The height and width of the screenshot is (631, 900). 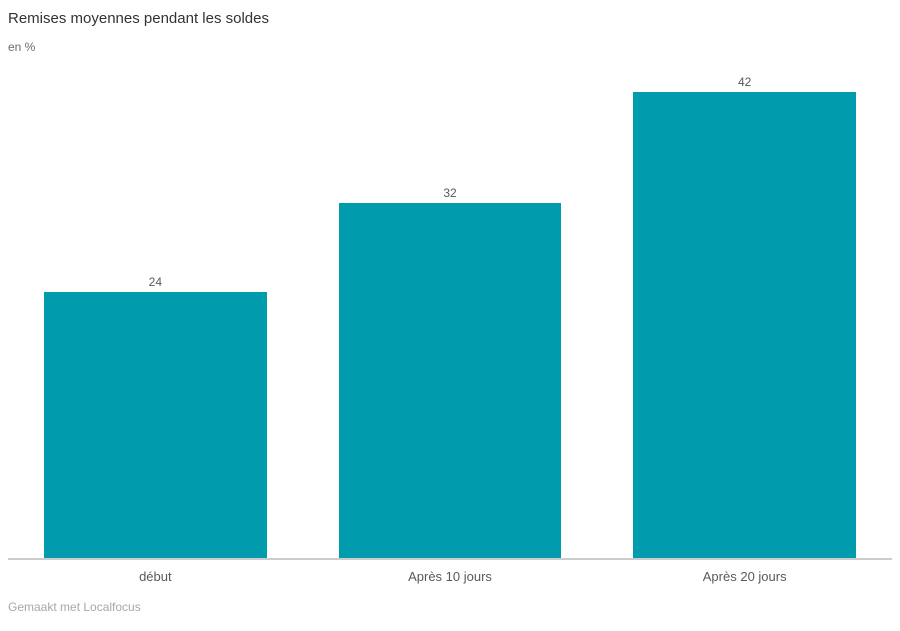 What do you see at coordinates (138, 18) in the screenshot?
I see `chart-title: Remises moyennes pendant les soldes` at bounding box center [138, 18].